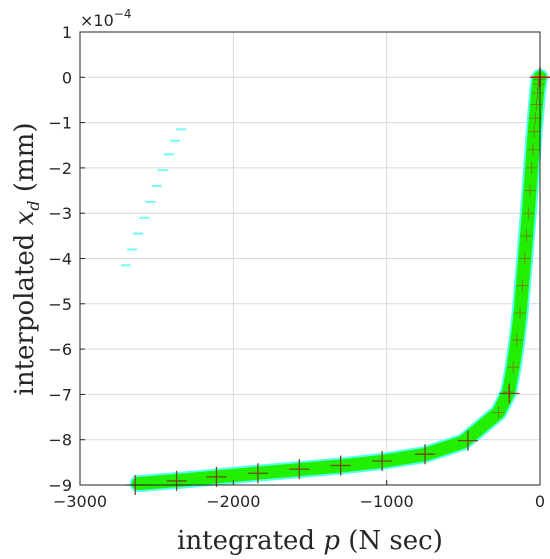 The height and width of the screenshot is (559, 550). What do you see at coordinates (387, 501) in the screenshot?
I see `x-tick-label: −1000` at bounding box center [387, 501].